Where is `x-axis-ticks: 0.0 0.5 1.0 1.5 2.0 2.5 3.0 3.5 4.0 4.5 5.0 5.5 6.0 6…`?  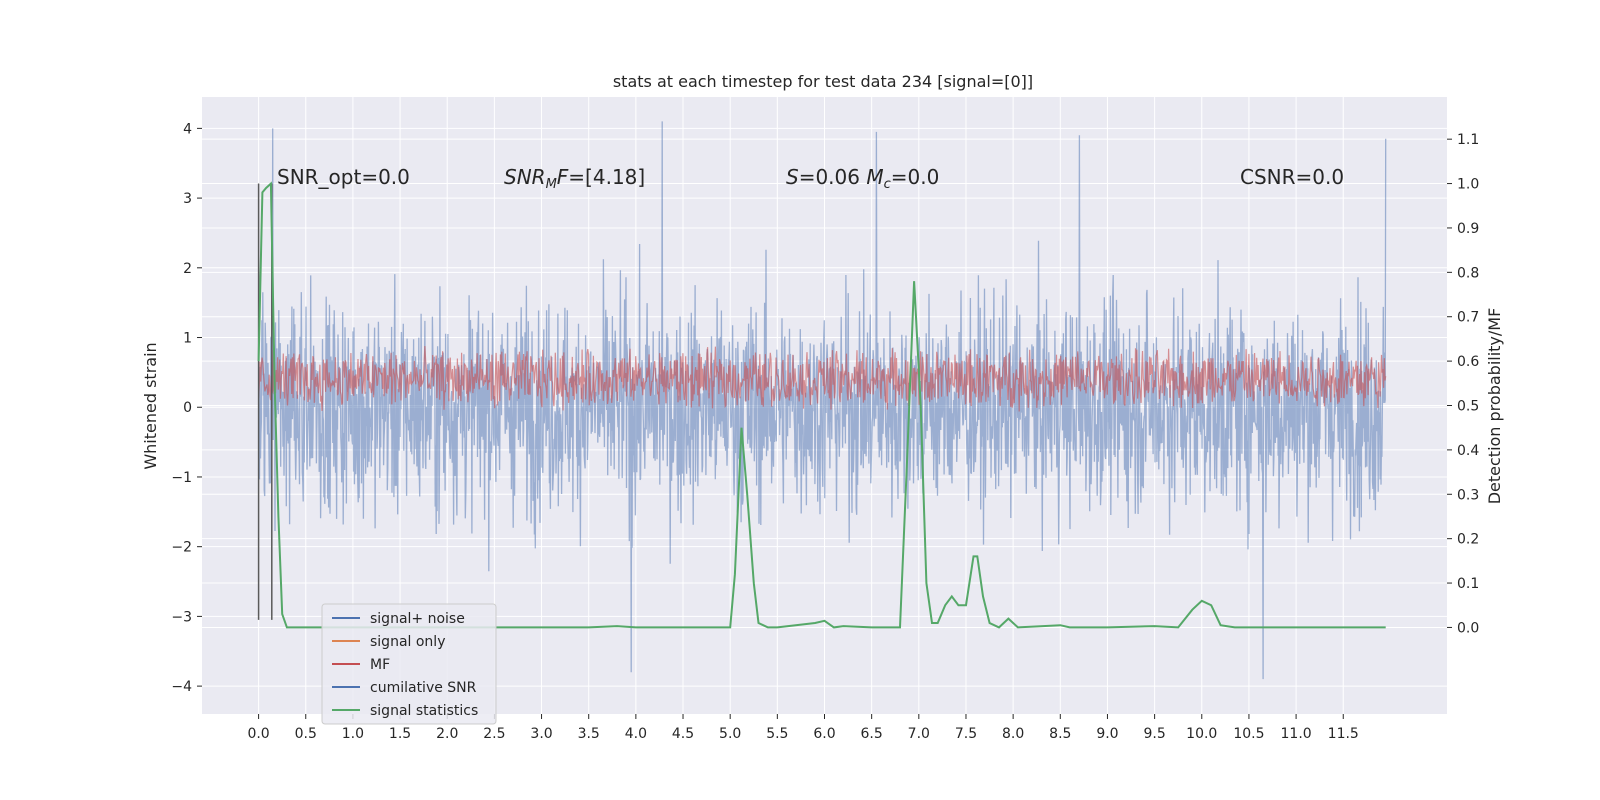 x-axis-ticks: 0.0 0.5 1.0 1.5 2.0 2.5 3.0 3.5 4.0 4.5 5.0 5.5 6.0 6… is located at coordinates (803, 728).